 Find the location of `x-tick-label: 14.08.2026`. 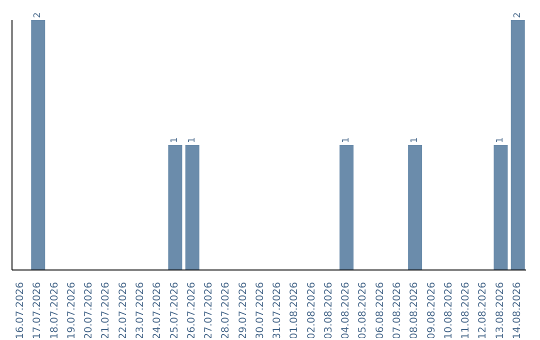

x-tick-label: 14.08.2026 is located at coordinates (517, 311).